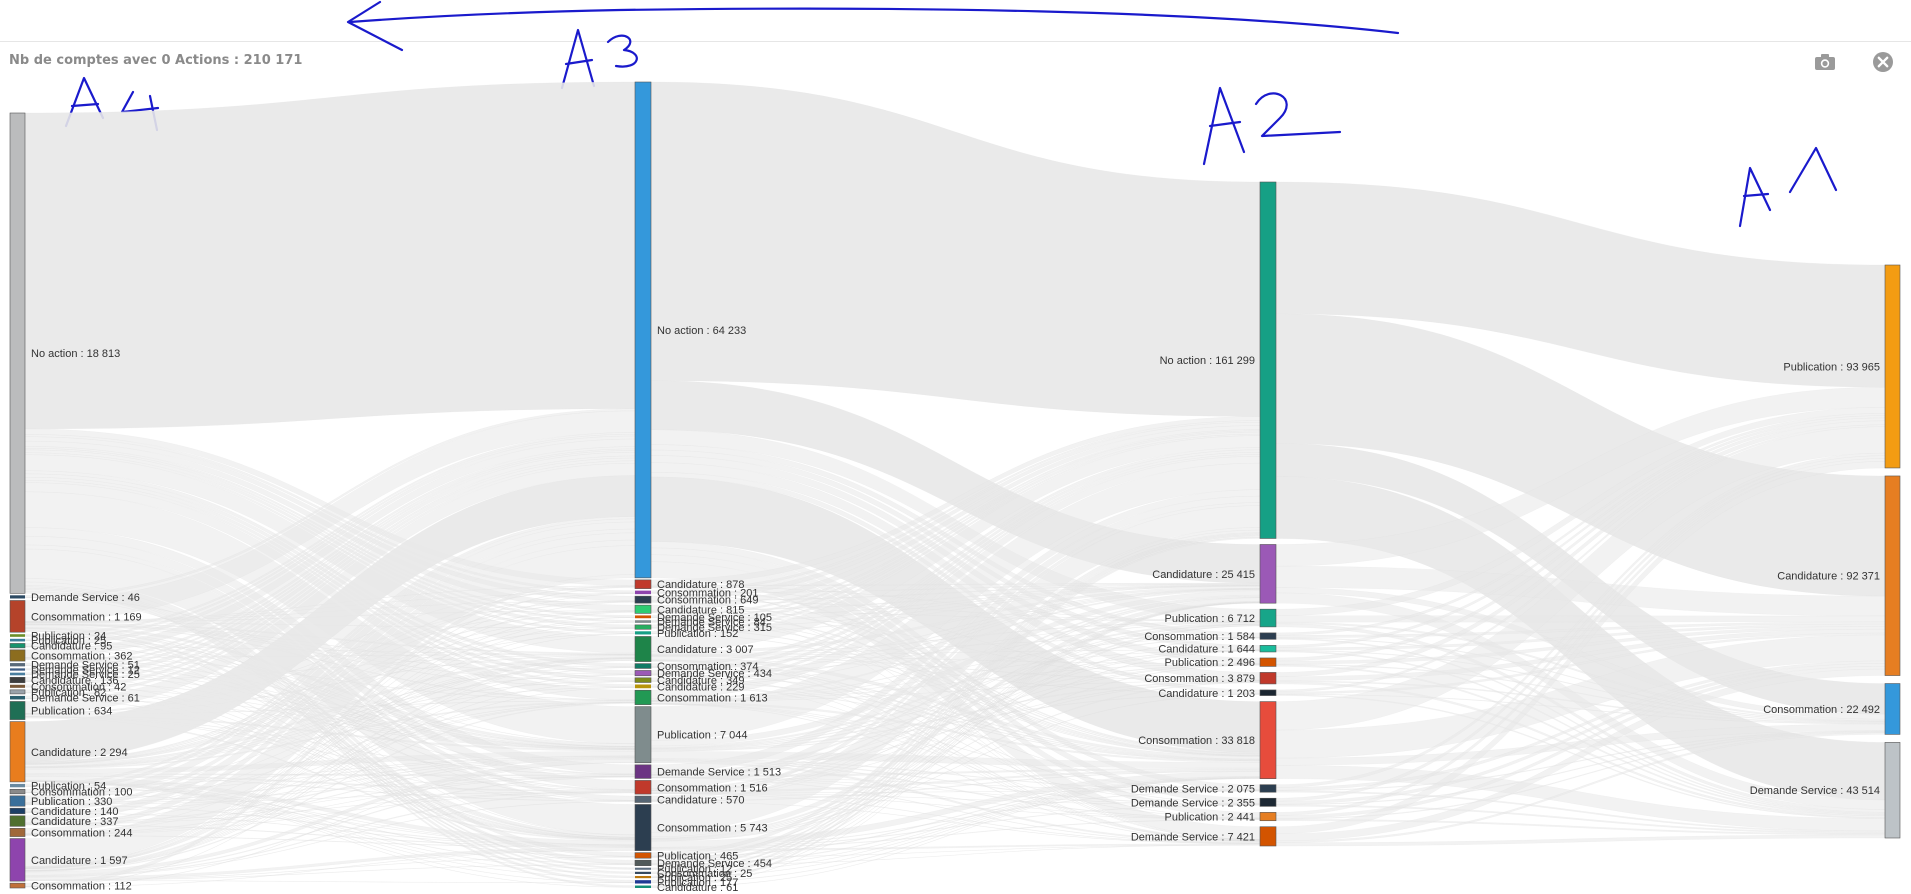 The width and height of the screenshot is (1911, 894). What do you see at coordinates (1193, 837) in the screenshot?
I see `sankey-node-label: Demande Service : 7 421` at bounding box center [1193, 837].